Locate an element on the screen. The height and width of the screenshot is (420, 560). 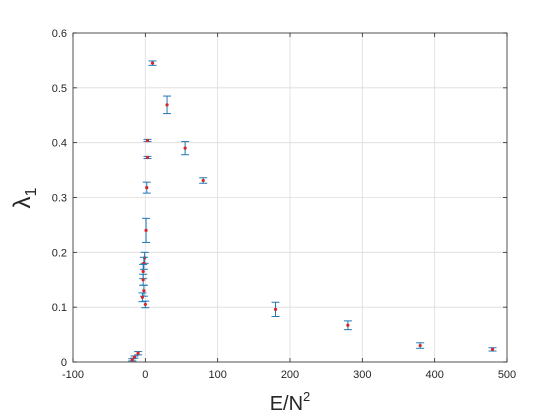
x-tick-label: 300 is located at coordinates (362, 375).